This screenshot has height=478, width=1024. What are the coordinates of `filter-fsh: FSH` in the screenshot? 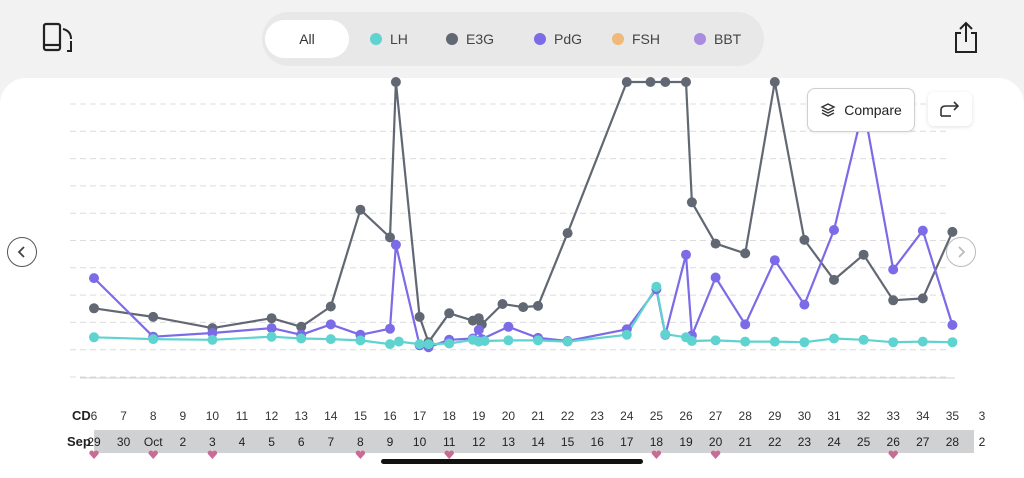 It's located at (636, 39).